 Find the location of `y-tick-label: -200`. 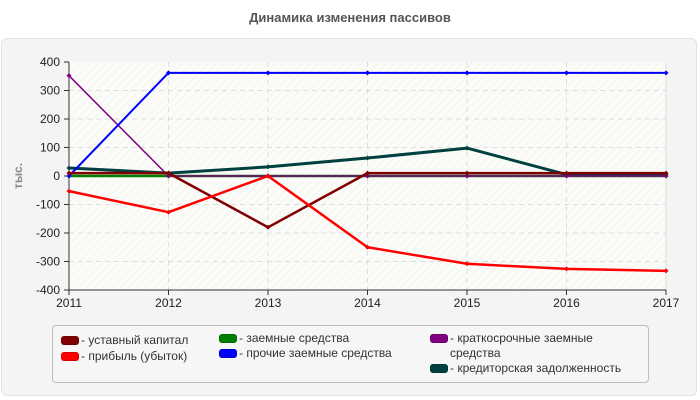

y-tick-label: -200 is located at coordinates (48, 233).